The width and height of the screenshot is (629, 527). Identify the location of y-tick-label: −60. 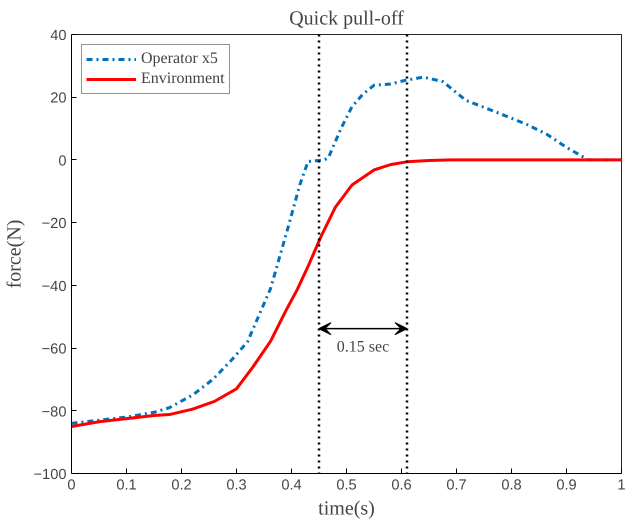
(54, 350).